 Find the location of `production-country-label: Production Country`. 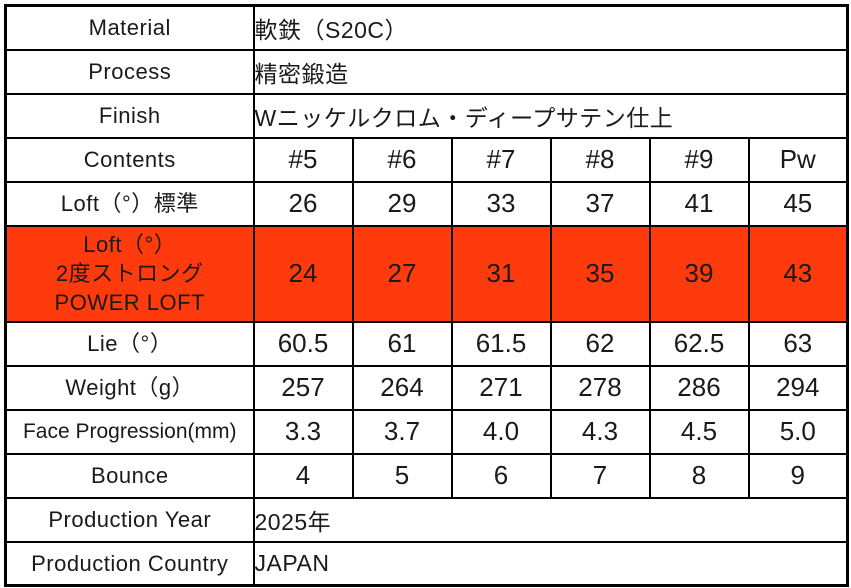

production-country-label: Production Country is located at coordinates (129, 563).